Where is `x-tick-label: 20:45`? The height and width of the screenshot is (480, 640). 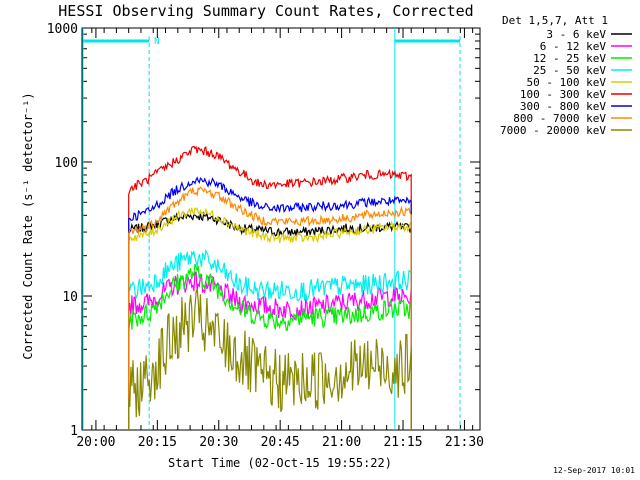 x-tick-label: 20:45 is located at coordinates (280, 442).